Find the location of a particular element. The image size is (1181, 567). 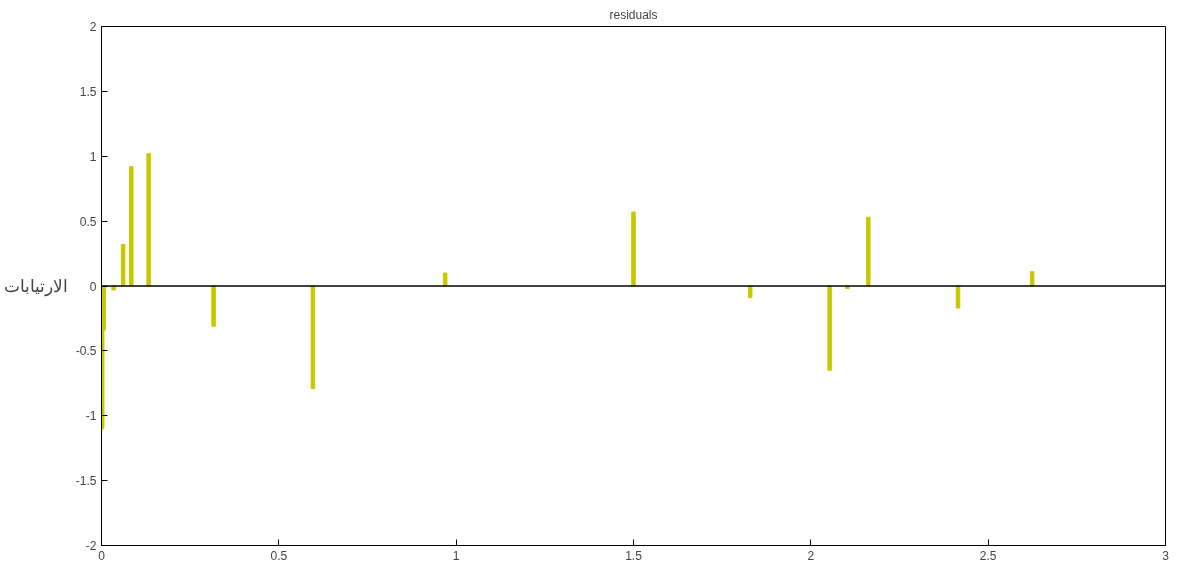

y-tick-label: -1 is located at coordinates (91, 416).